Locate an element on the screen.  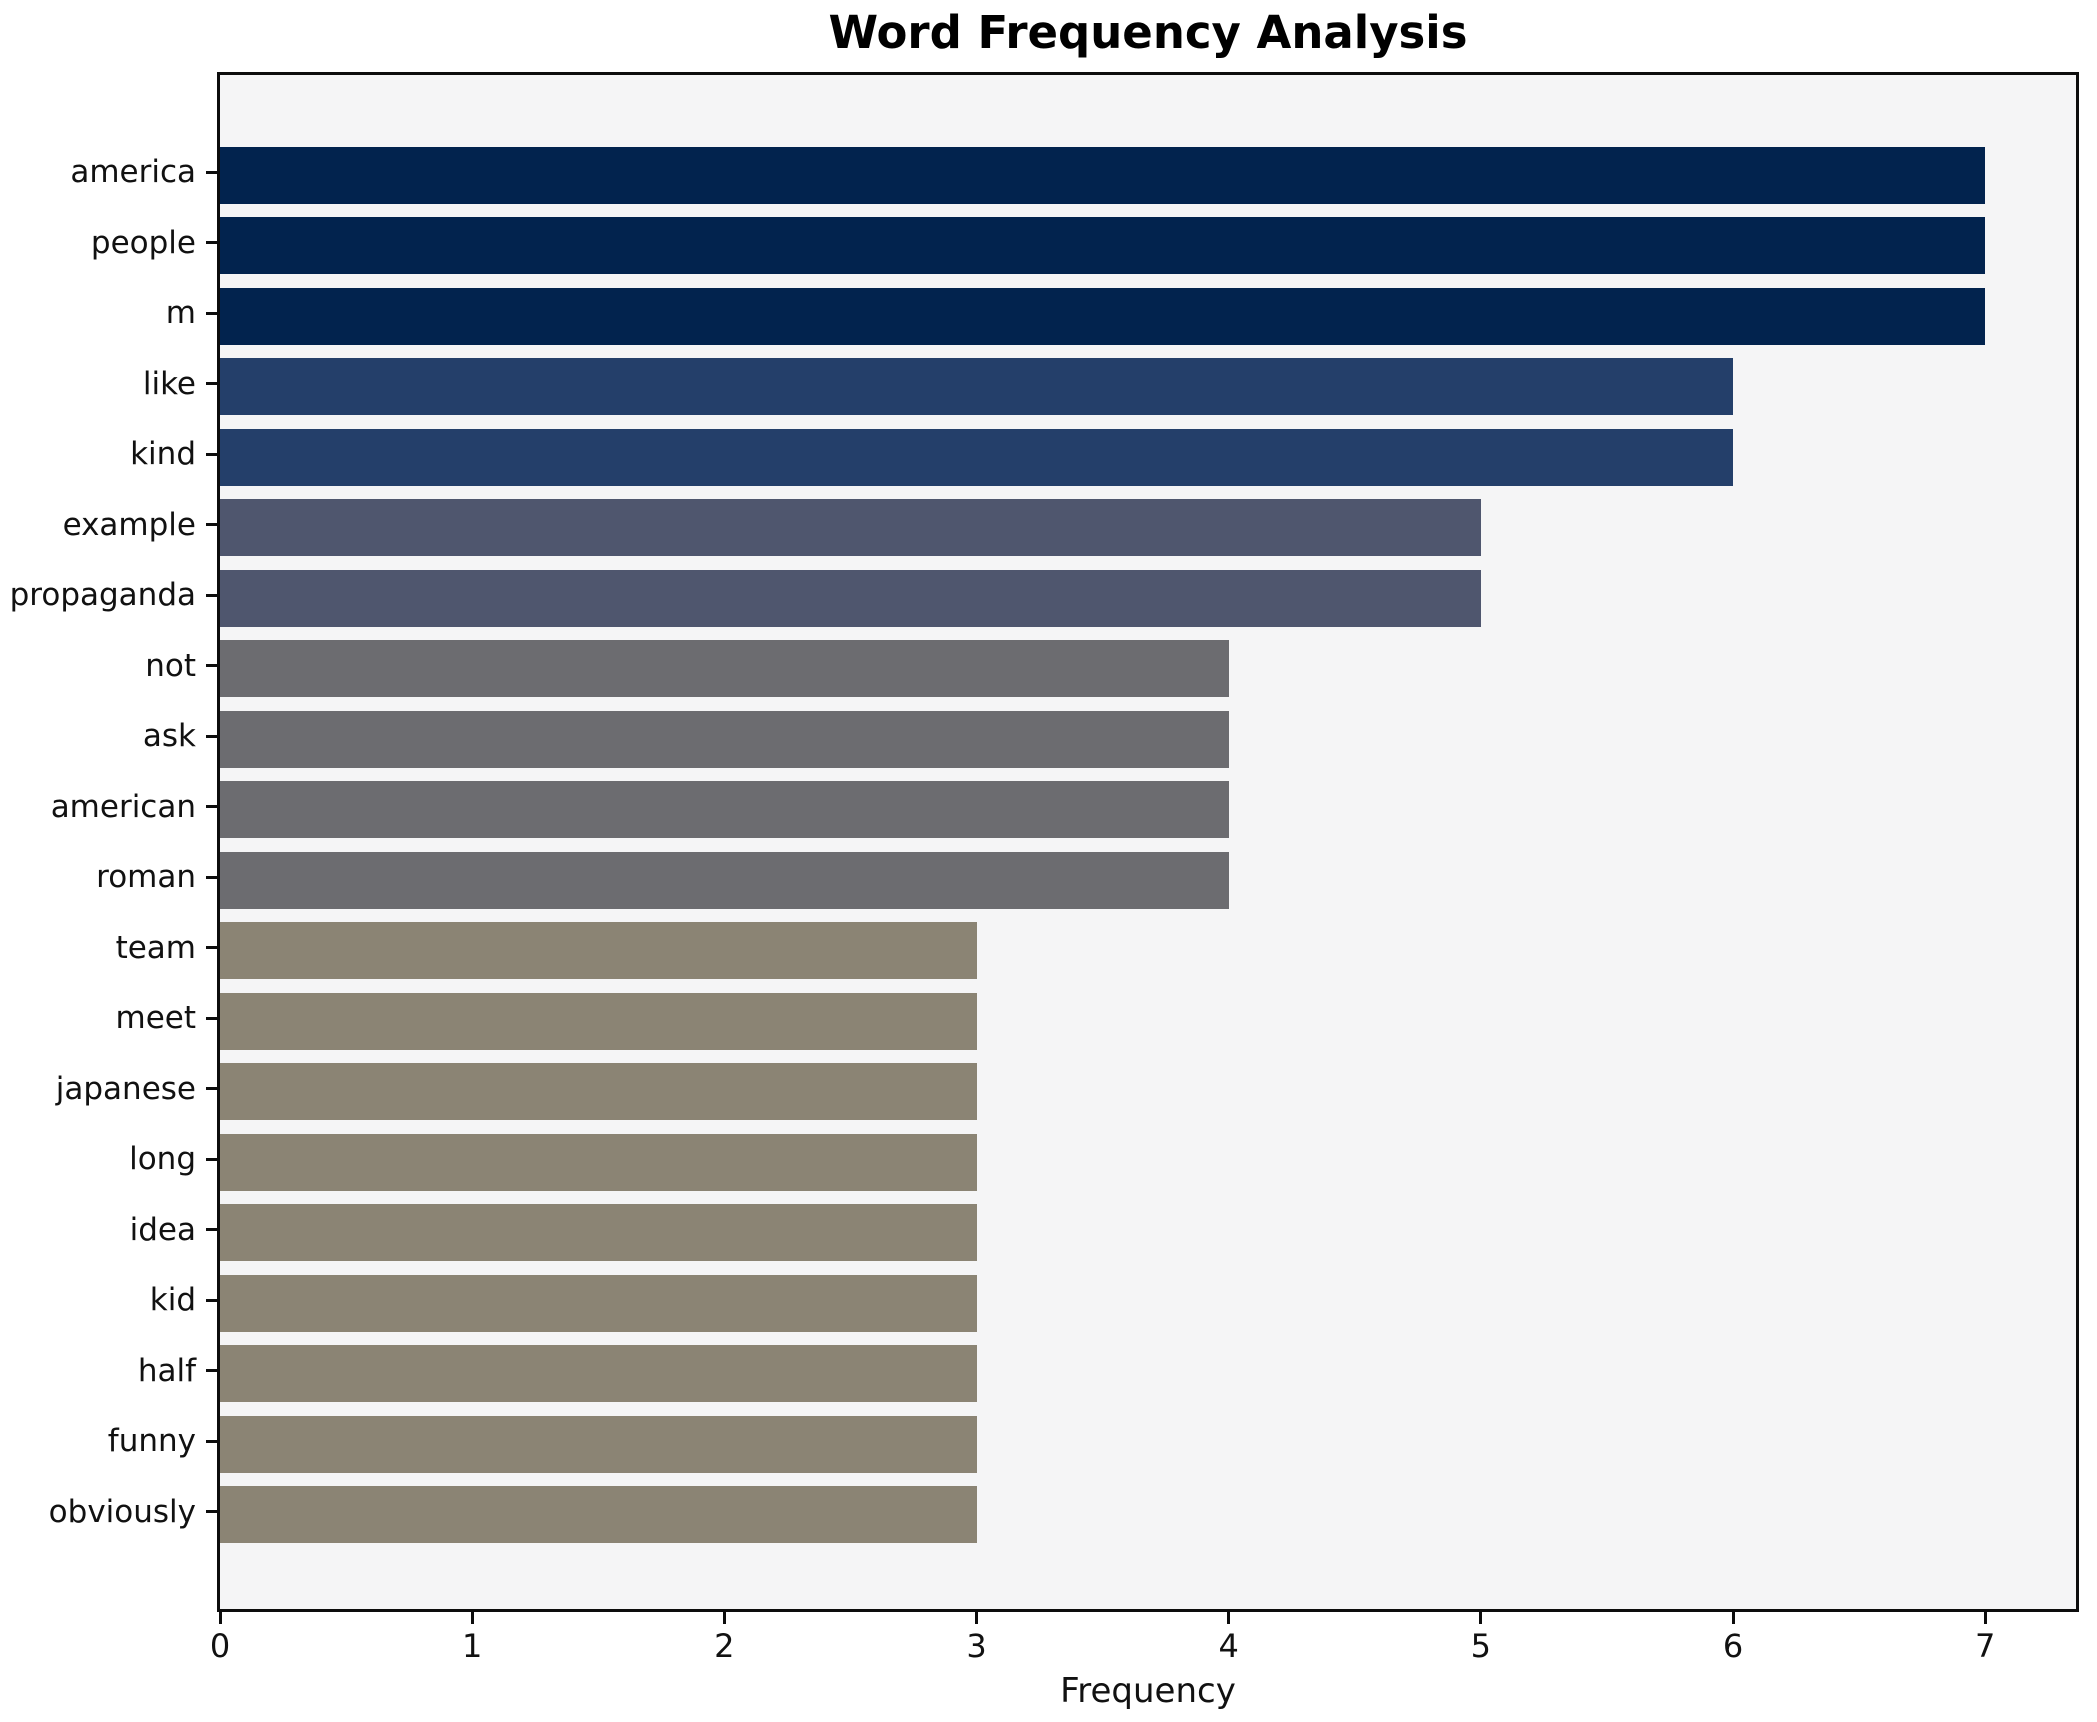
y-tick-label-ask: ask is located at coordinates (169, 736).